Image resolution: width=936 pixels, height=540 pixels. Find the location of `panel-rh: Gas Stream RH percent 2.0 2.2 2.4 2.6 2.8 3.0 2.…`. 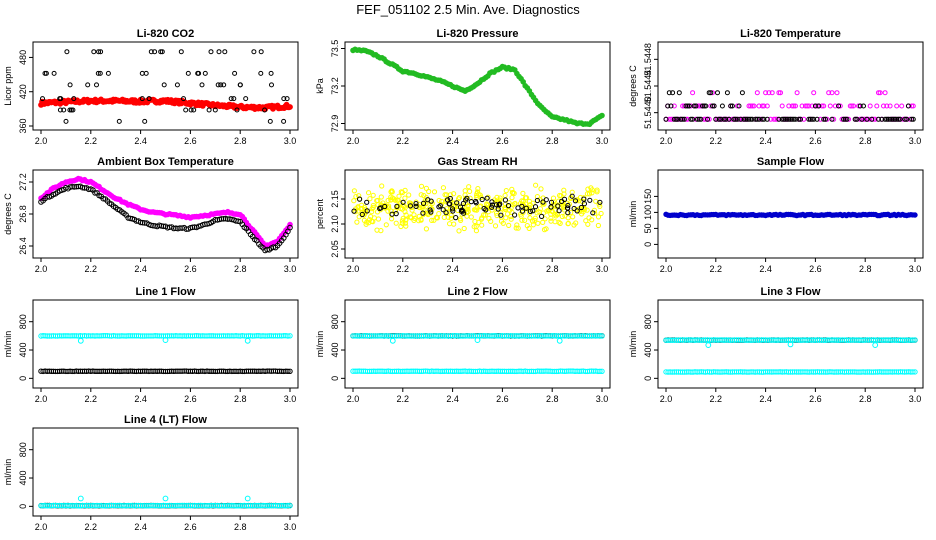

panel-rh: Gas Stream RH percent 2.0 2.2 2.4 2.6 2.8 3.0 2.… is located at coordinates (463, 215).